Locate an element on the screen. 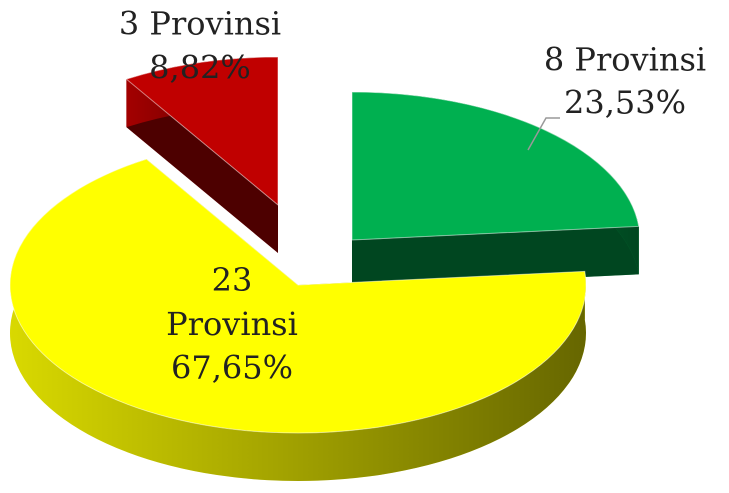 This screenshot has height=493, width=729. slice-value-label: 23,53% is located at coordinates (625, 103).